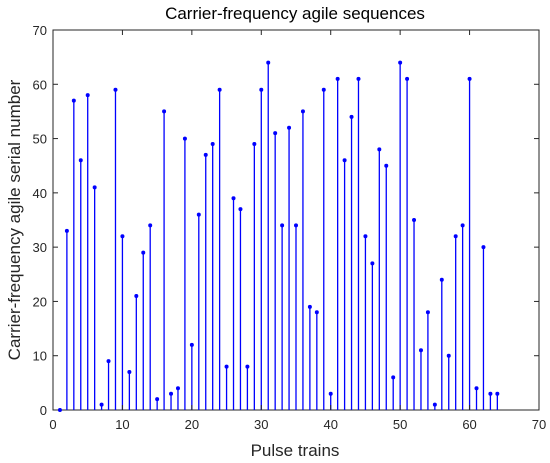 This screenshot has height=463, width=550. What do you see at coordinates (192, 424) in the screenshot?
I see `x-tick-label: 20` at bounding box center [192, 424].